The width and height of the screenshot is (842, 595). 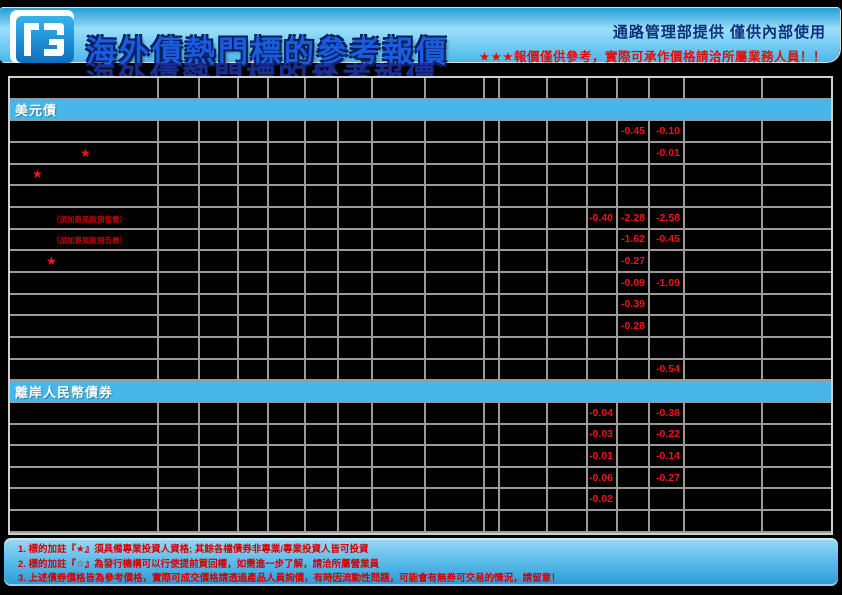 I want to click on bond-name-cell: ★, so click(x=84, y=175).